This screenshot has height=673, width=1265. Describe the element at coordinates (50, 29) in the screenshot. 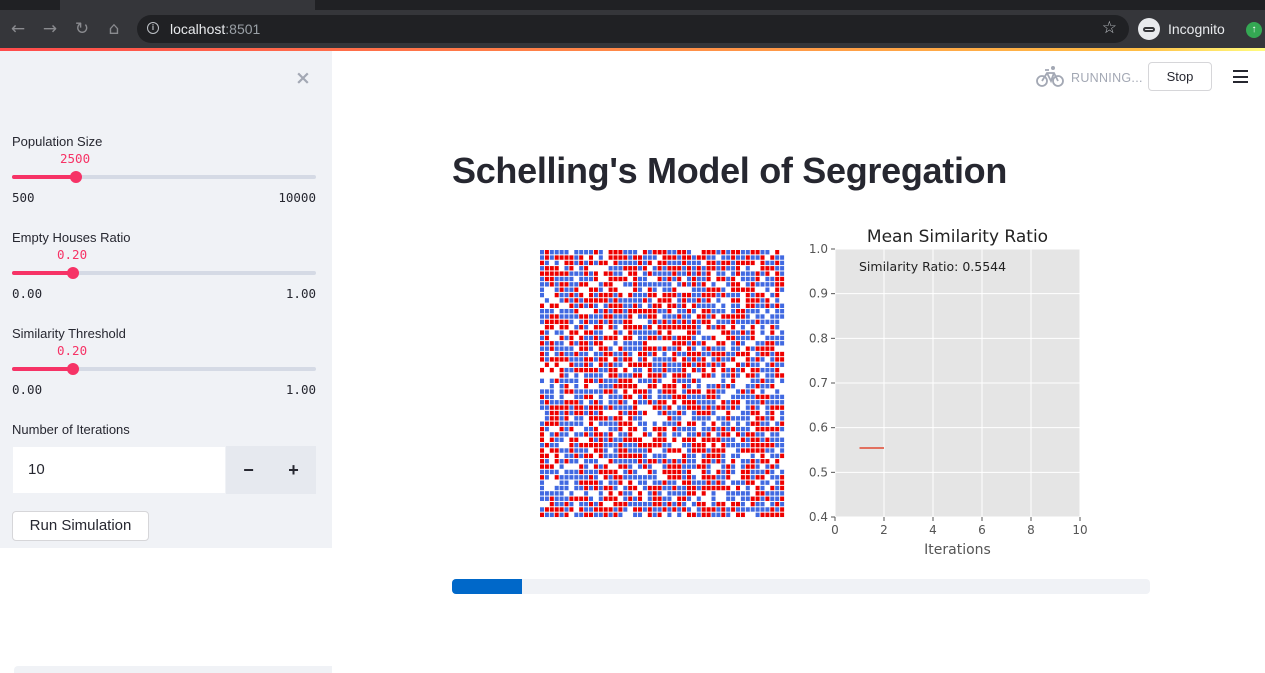

I see `arrow-right-icon: →` at that location.